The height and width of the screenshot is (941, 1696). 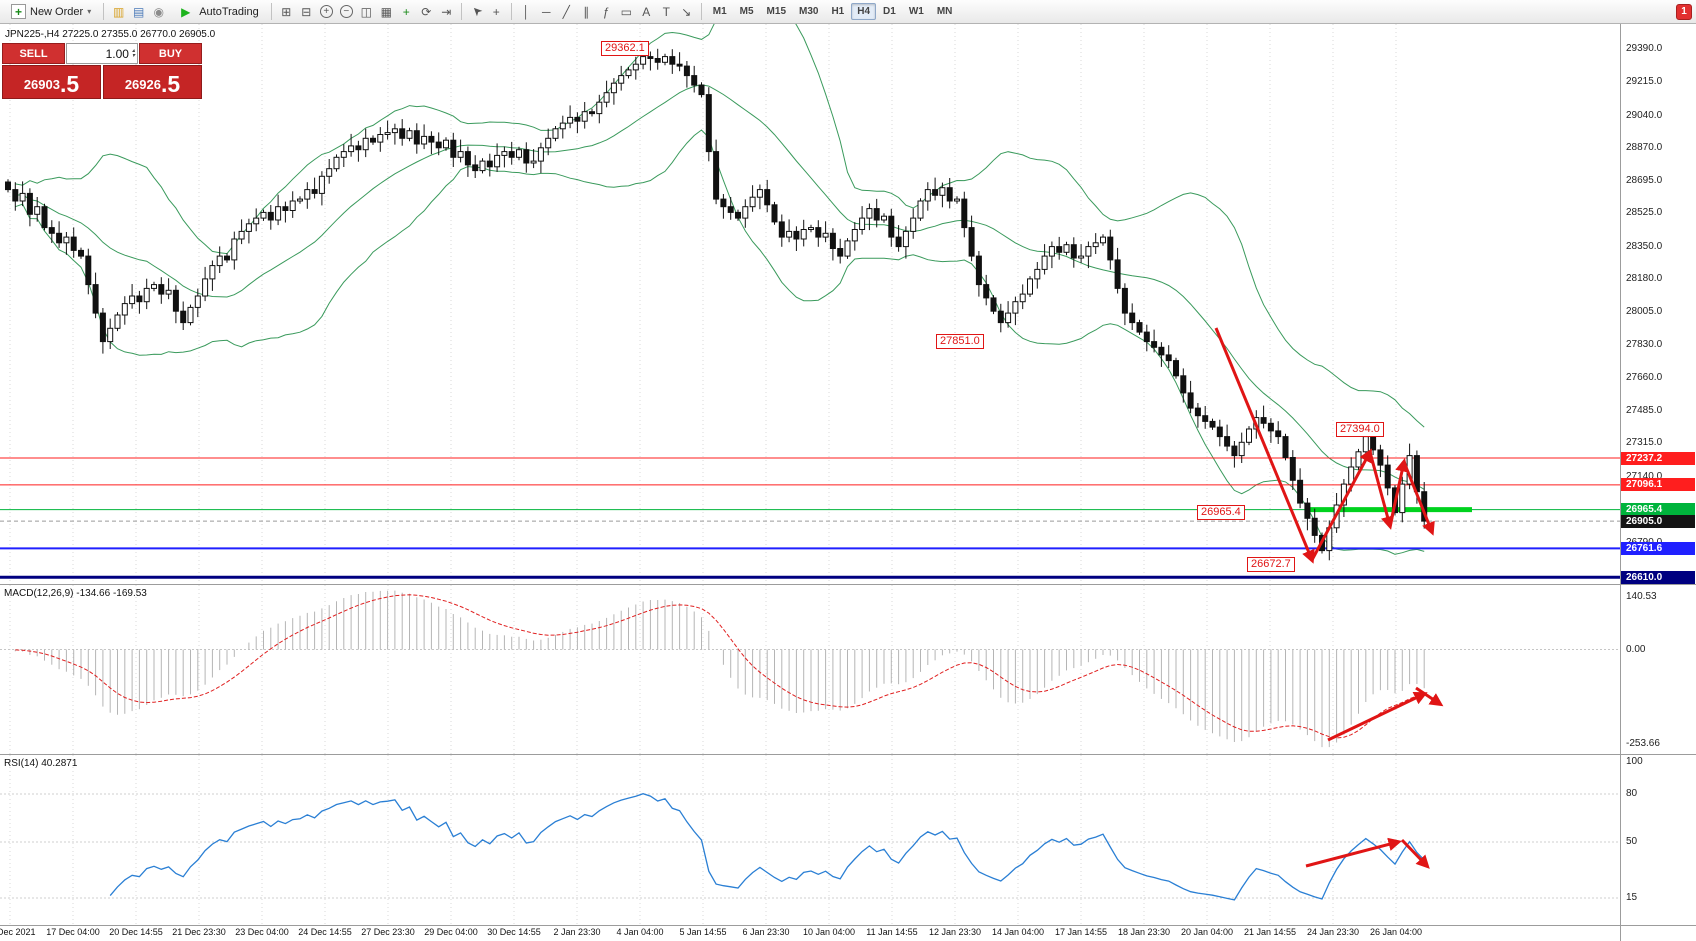 I want to click on zoom-out-icon: −, so click(x=346, y=11).